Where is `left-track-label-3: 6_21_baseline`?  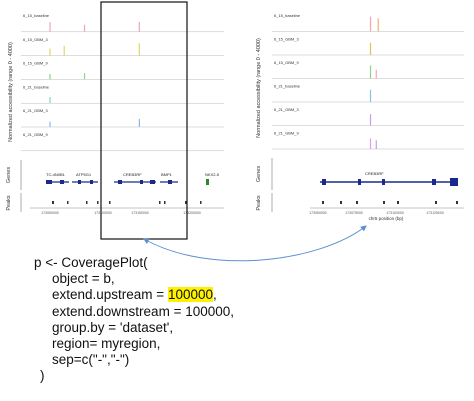 left-track-label-3: 6_21_baseline is located at coordinates (36, 86).